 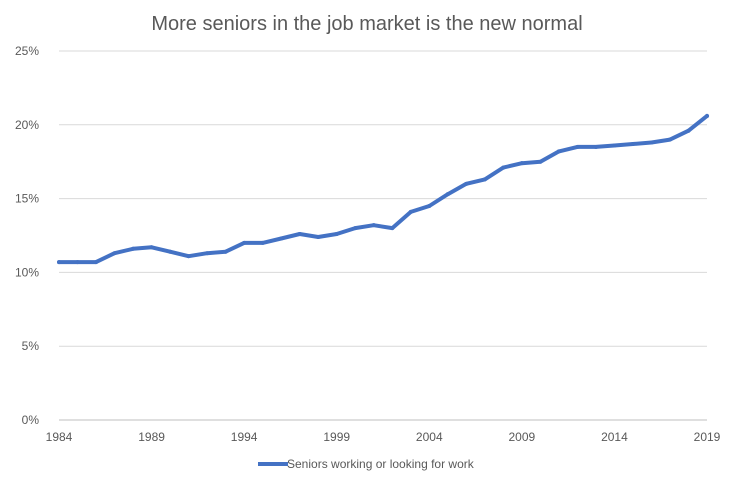 I want to click on legend: Seniors working or looking for work, so click(x=366, y=464).